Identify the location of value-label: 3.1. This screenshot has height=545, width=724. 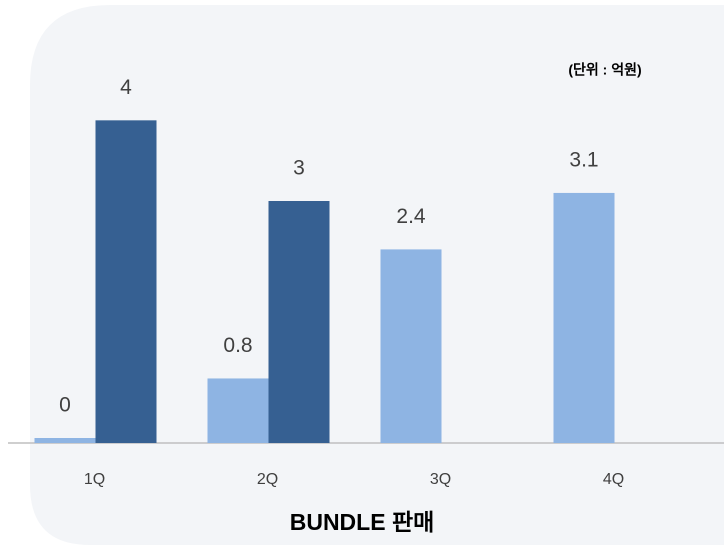
(583, 159).